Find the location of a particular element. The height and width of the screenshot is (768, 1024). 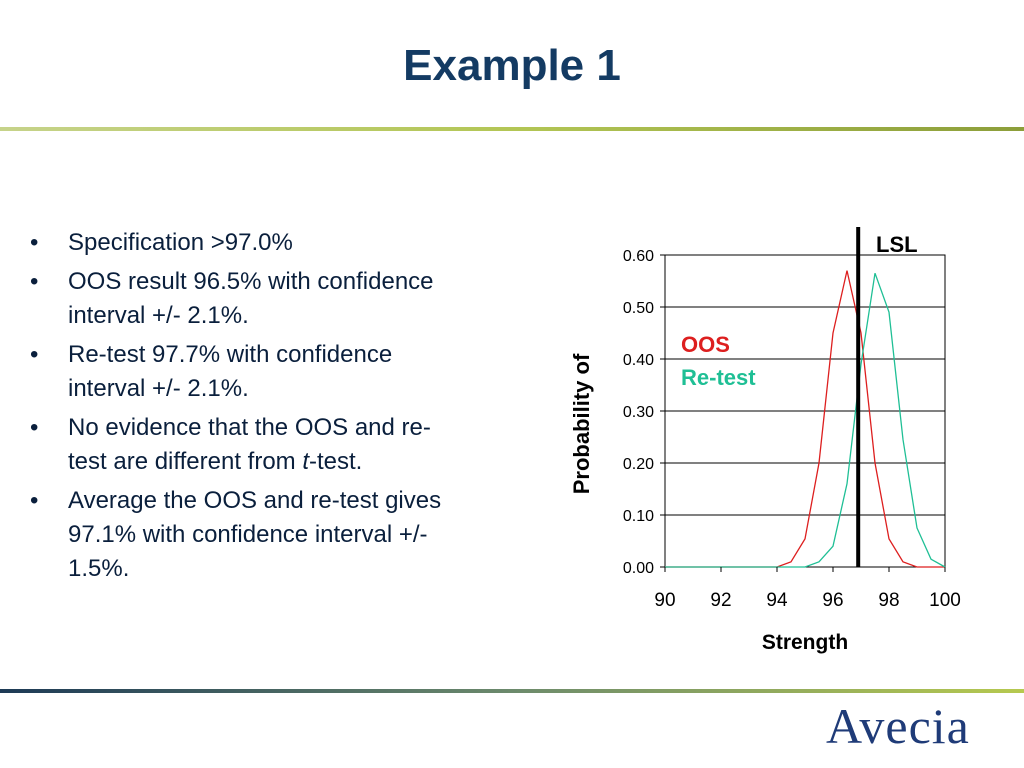

avecia-logo: Avecia is located at coordinates (898, 726).